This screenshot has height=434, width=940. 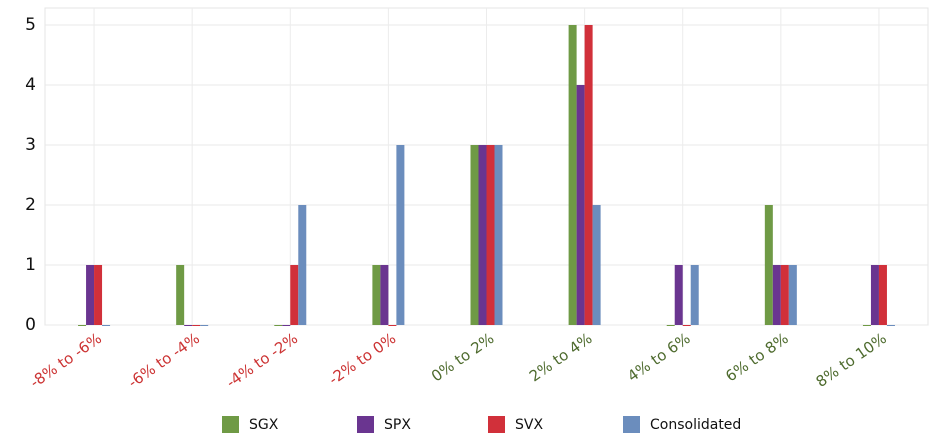 What do you see at coordinates (560, 357) in the screenshot?
I see `x-tick-label: 2% to 4%` at bounding box center [560, 357].